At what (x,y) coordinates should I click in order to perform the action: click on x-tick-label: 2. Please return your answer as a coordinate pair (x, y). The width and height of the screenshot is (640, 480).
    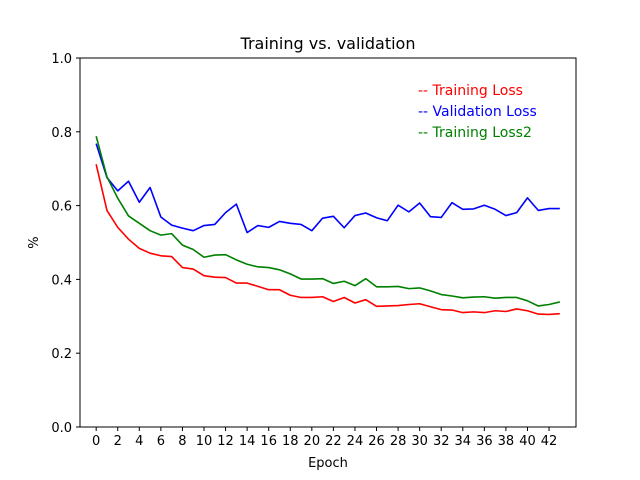
    Looking at the image, I should click on (118, 441).